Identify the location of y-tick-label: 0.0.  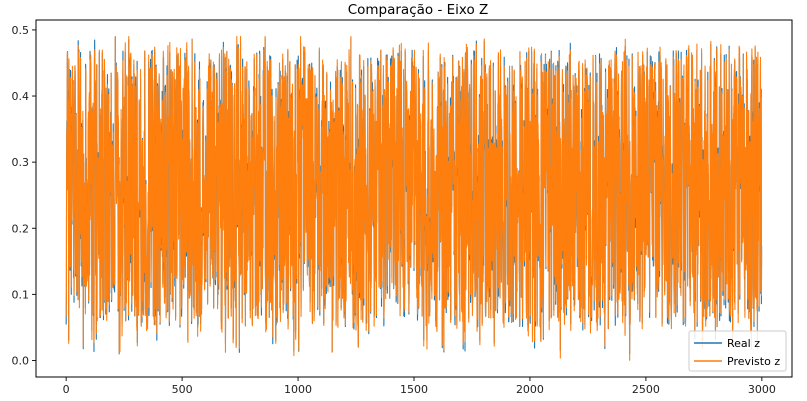
(21, 360).